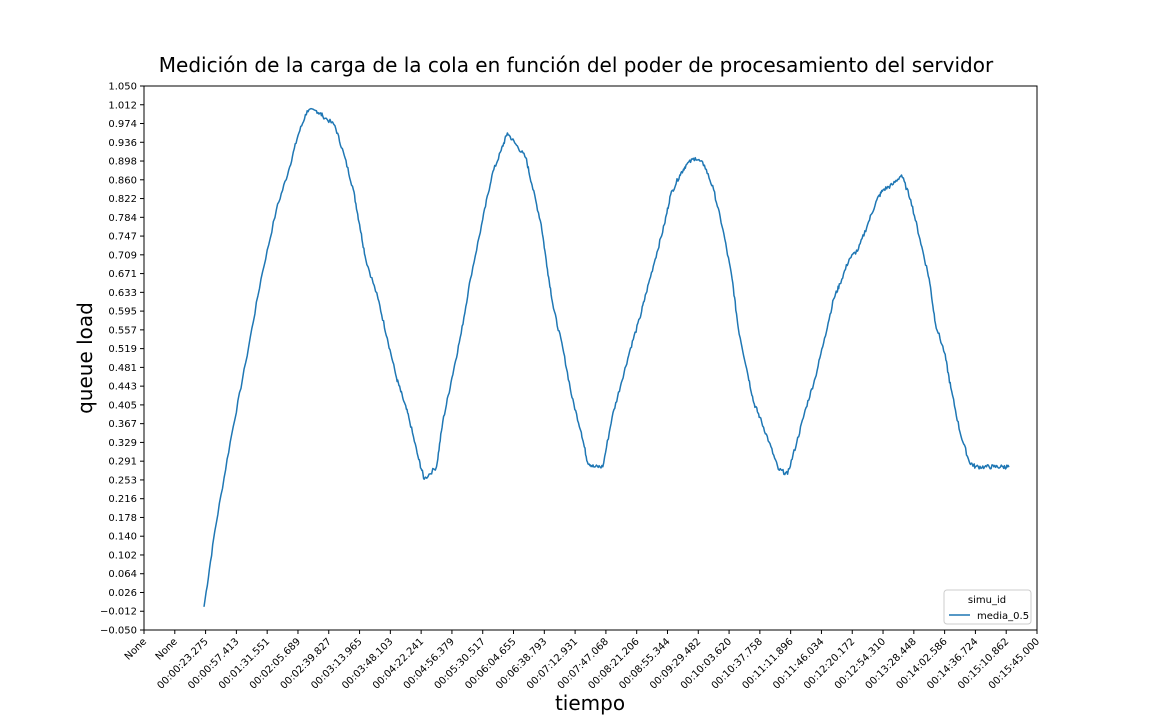 This screenshot has width=1152, height=720. Describe the element at coordinates (122, 593) in the screenshot. I see `y-tick-label: 0.026` at that location.